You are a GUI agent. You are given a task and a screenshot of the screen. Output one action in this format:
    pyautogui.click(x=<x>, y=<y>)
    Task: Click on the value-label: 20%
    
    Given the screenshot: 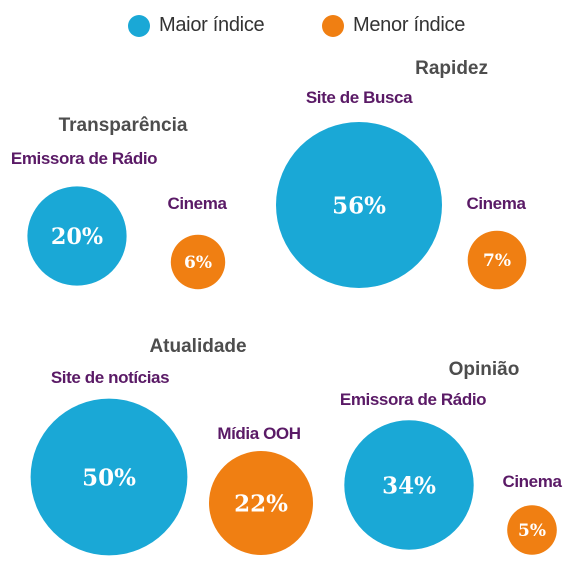 What is the action you would take?
    pyautogui.click(x=77, y=237)
    